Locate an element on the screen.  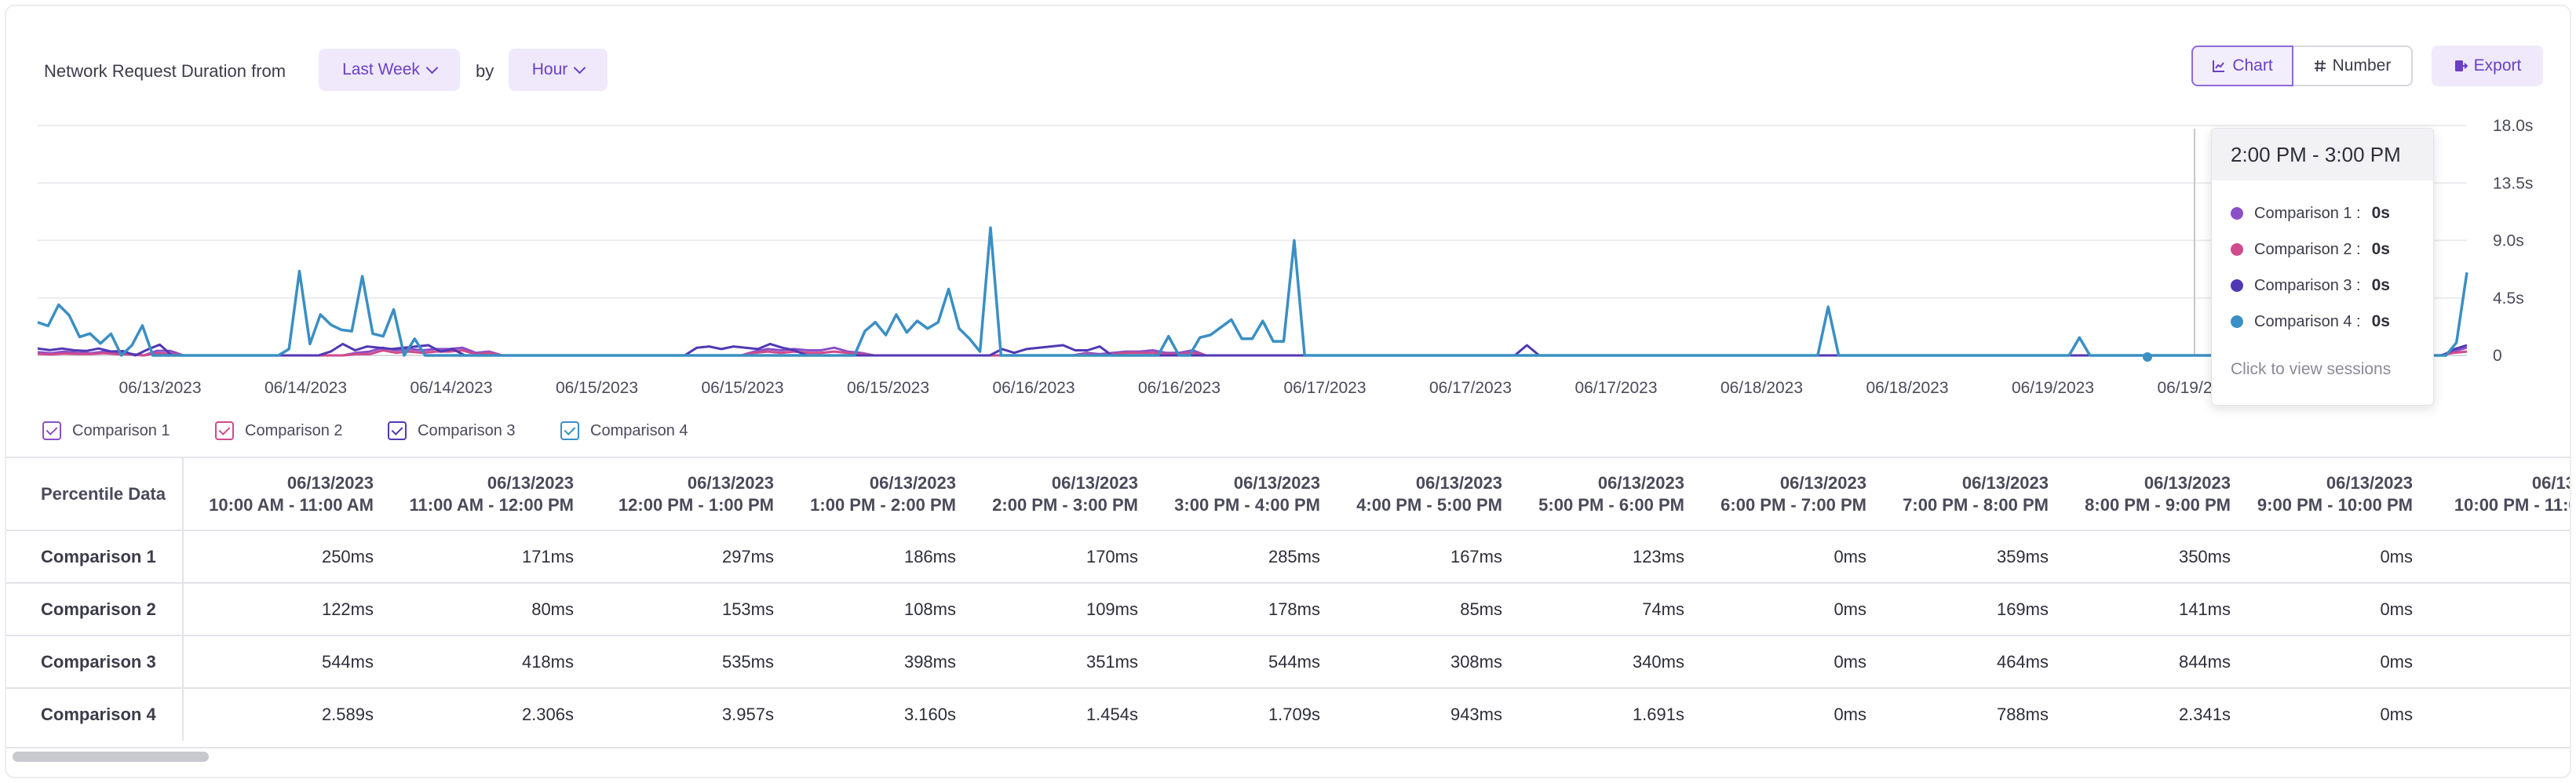
column-header: 06/13/2023 8:00 PM - 9:00 PM is located at coordinates (2149, 494).